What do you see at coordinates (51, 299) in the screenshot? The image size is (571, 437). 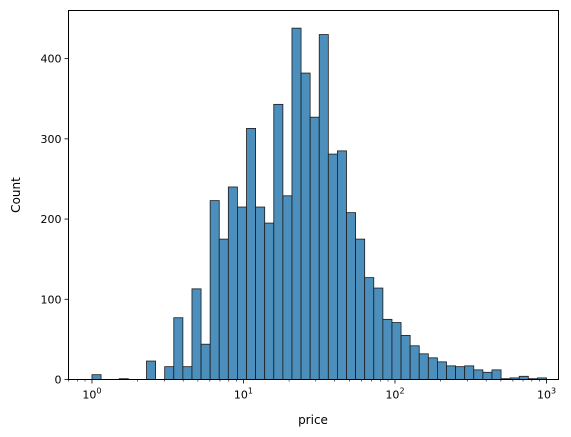 I see `y-tick-label: 100` at bounding box center [51, 299].